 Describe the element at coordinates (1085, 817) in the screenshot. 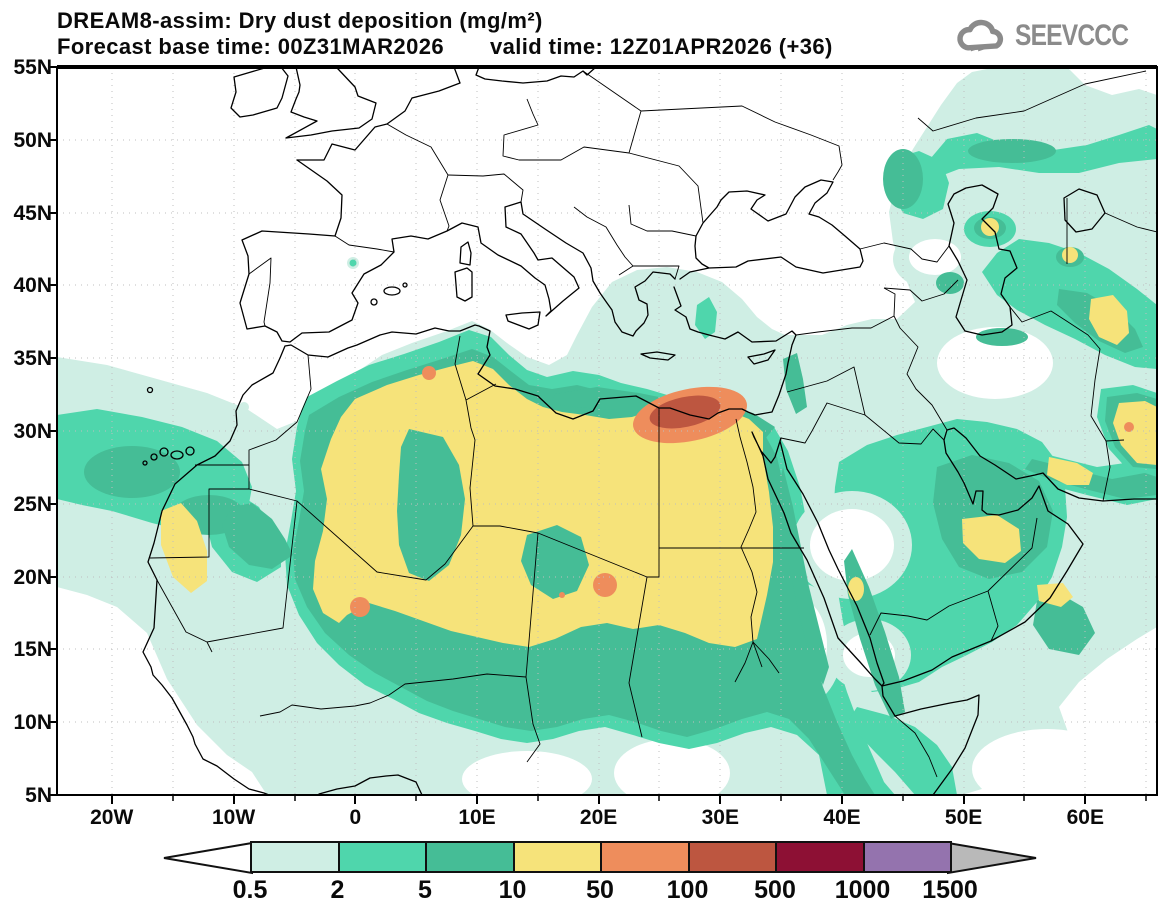

I see `lon-tick-label: 60E` at that location.